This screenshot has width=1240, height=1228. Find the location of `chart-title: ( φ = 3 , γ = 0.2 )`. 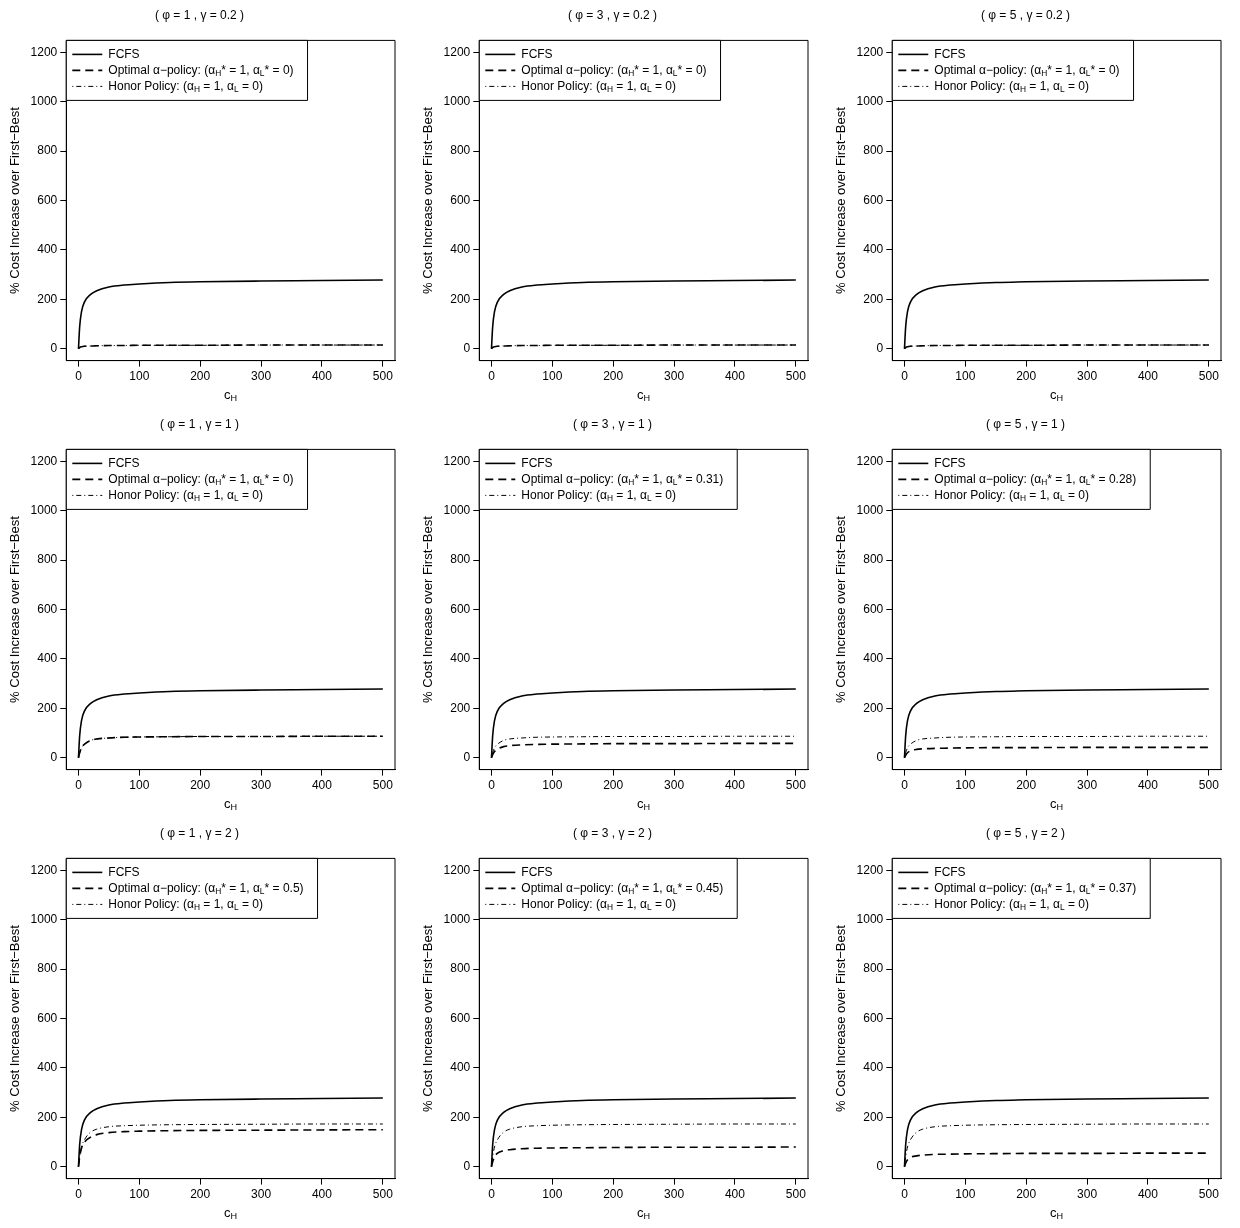

chart-title: ( φ = 3 , γ = 0.2 ) is located at coordinates (612, 14).